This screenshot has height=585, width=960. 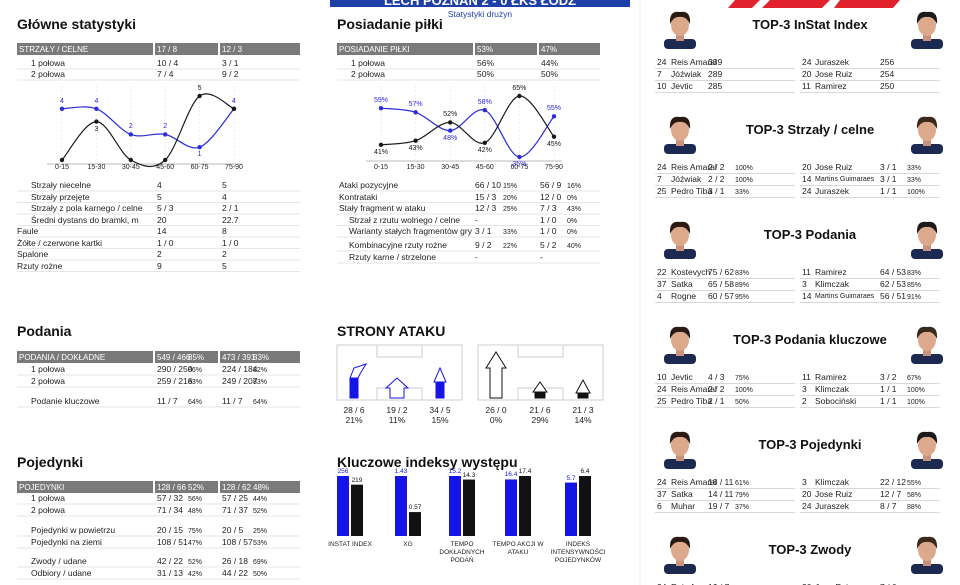 What do you see at coordinates (510, 198) in the screenshot?
I see `row-pct: 20%` at bounding box center [510, 198].